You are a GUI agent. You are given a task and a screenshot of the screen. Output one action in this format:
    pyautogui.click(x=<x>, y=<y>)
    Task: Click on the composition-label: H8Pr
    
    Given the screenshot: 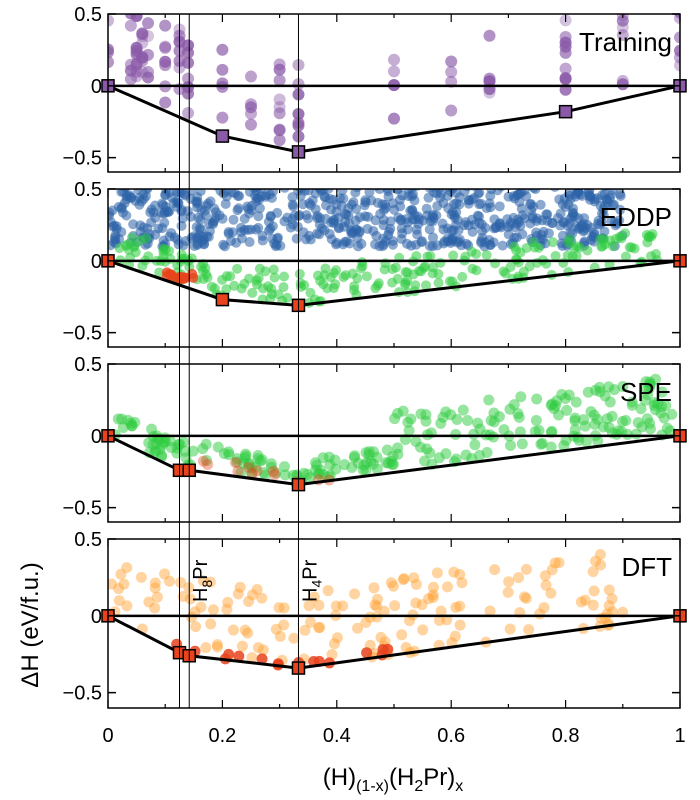 What is the action you would take?
    pyautogui.click(x=202, y=580)
    